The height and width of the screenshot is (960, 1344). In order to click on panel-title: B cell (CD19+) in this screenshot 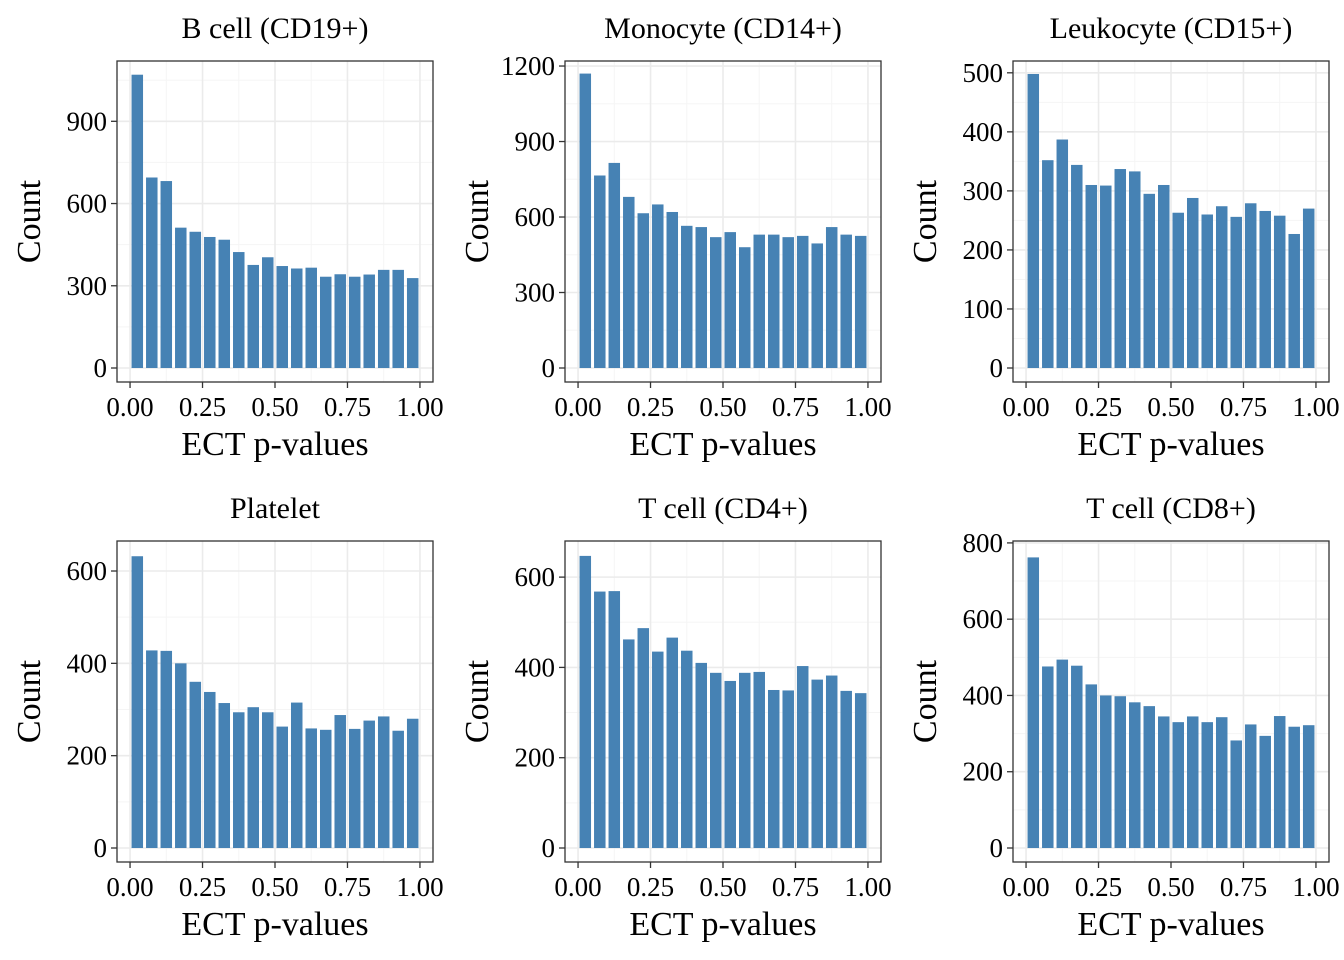, I will do `click(275, 28)`.